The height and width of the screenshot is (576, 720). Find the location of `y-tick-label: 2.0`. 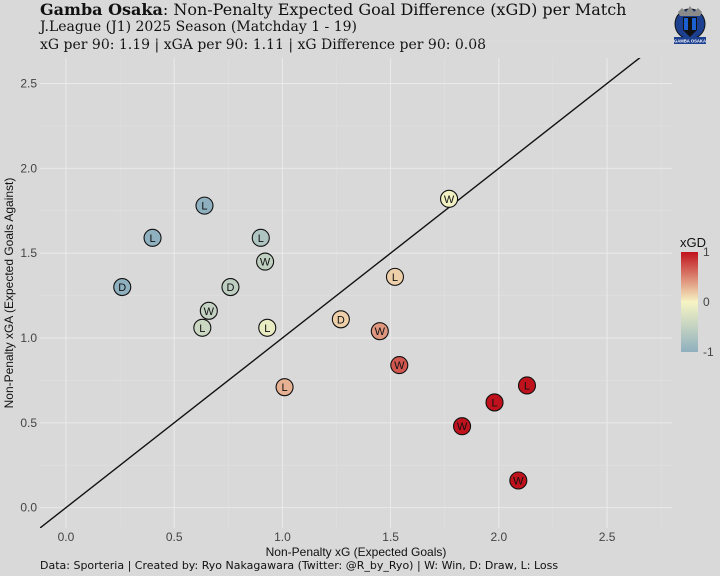

y-tick-label: 2.0 is located at coordinates (28, 168).